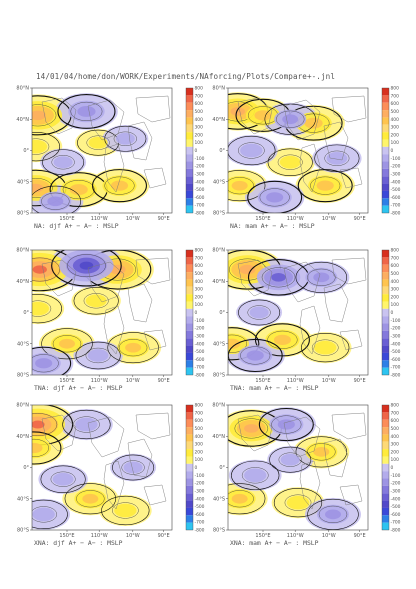  I want to click on colorbar-level-label: -500, so click(200, 507).